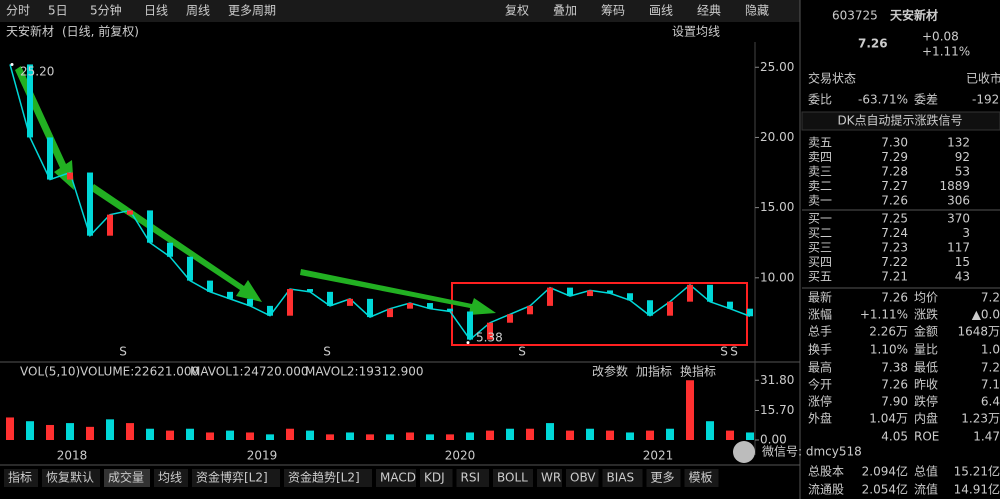  I want to click on toolbar-button: 复权, so click(517, 11).